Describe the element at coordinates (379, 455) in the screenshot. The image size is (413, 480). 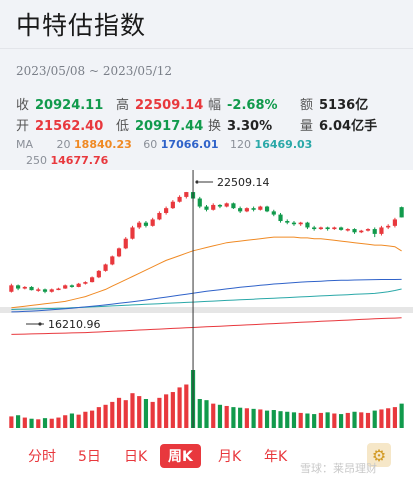
I see `settings-gear-icon: ⚙` at that location.